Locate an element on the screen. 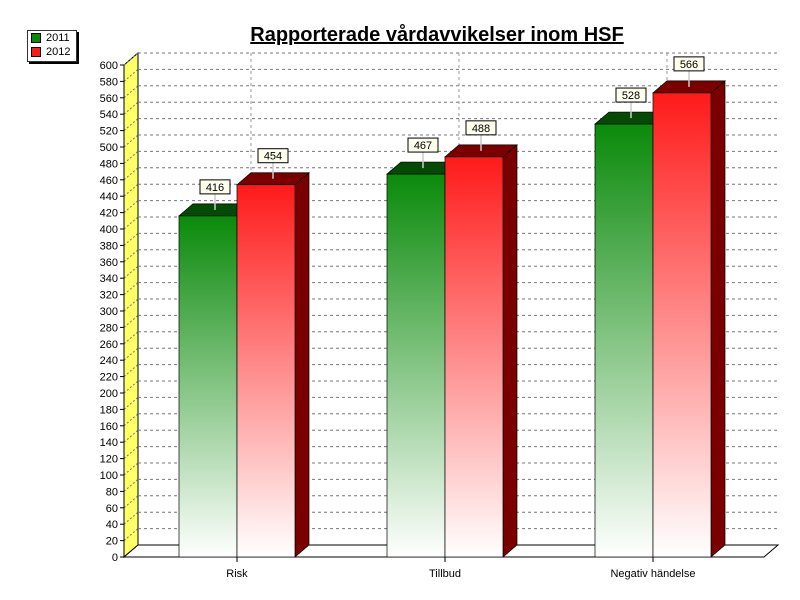 The width and height of the screenshot is (800, 600). legend-label-2012: 2012 is located at coordinates (58, 52).